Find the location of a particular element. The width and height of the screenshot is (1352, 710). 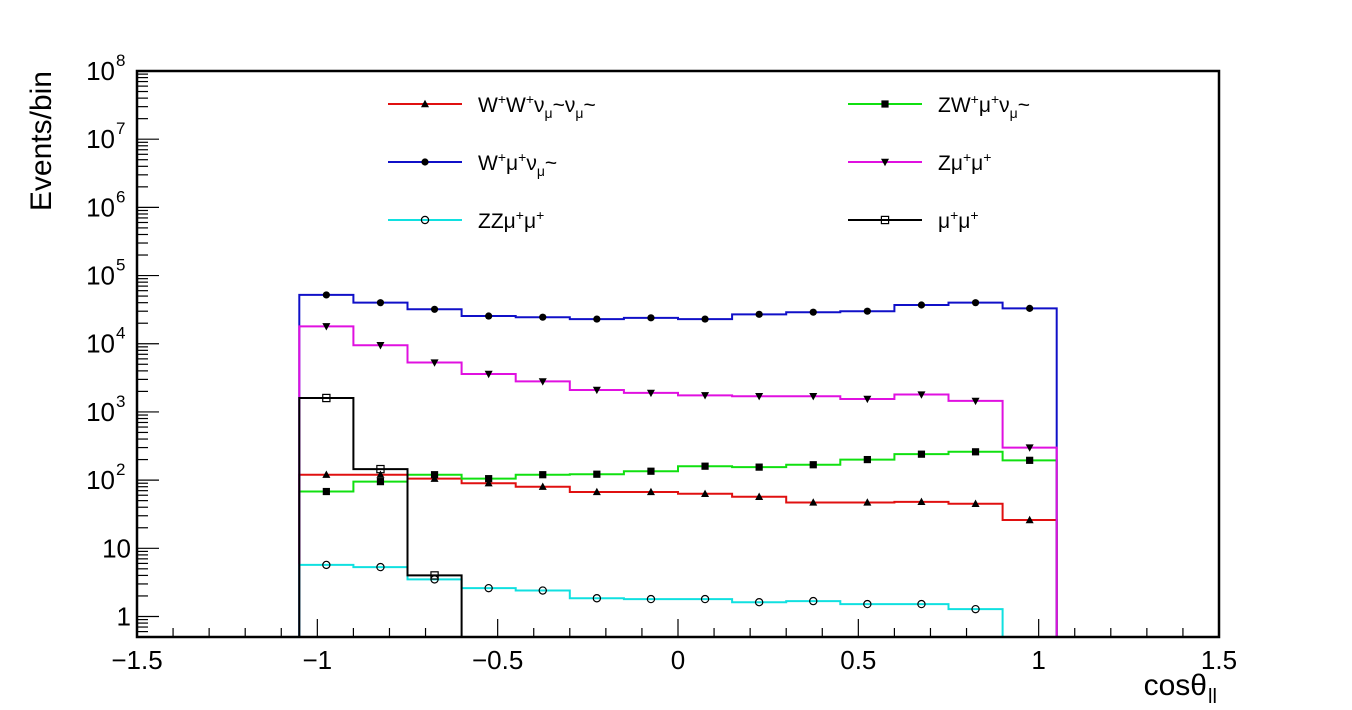

x-tick-label: −0.5 is located at coordinates (497, 660).